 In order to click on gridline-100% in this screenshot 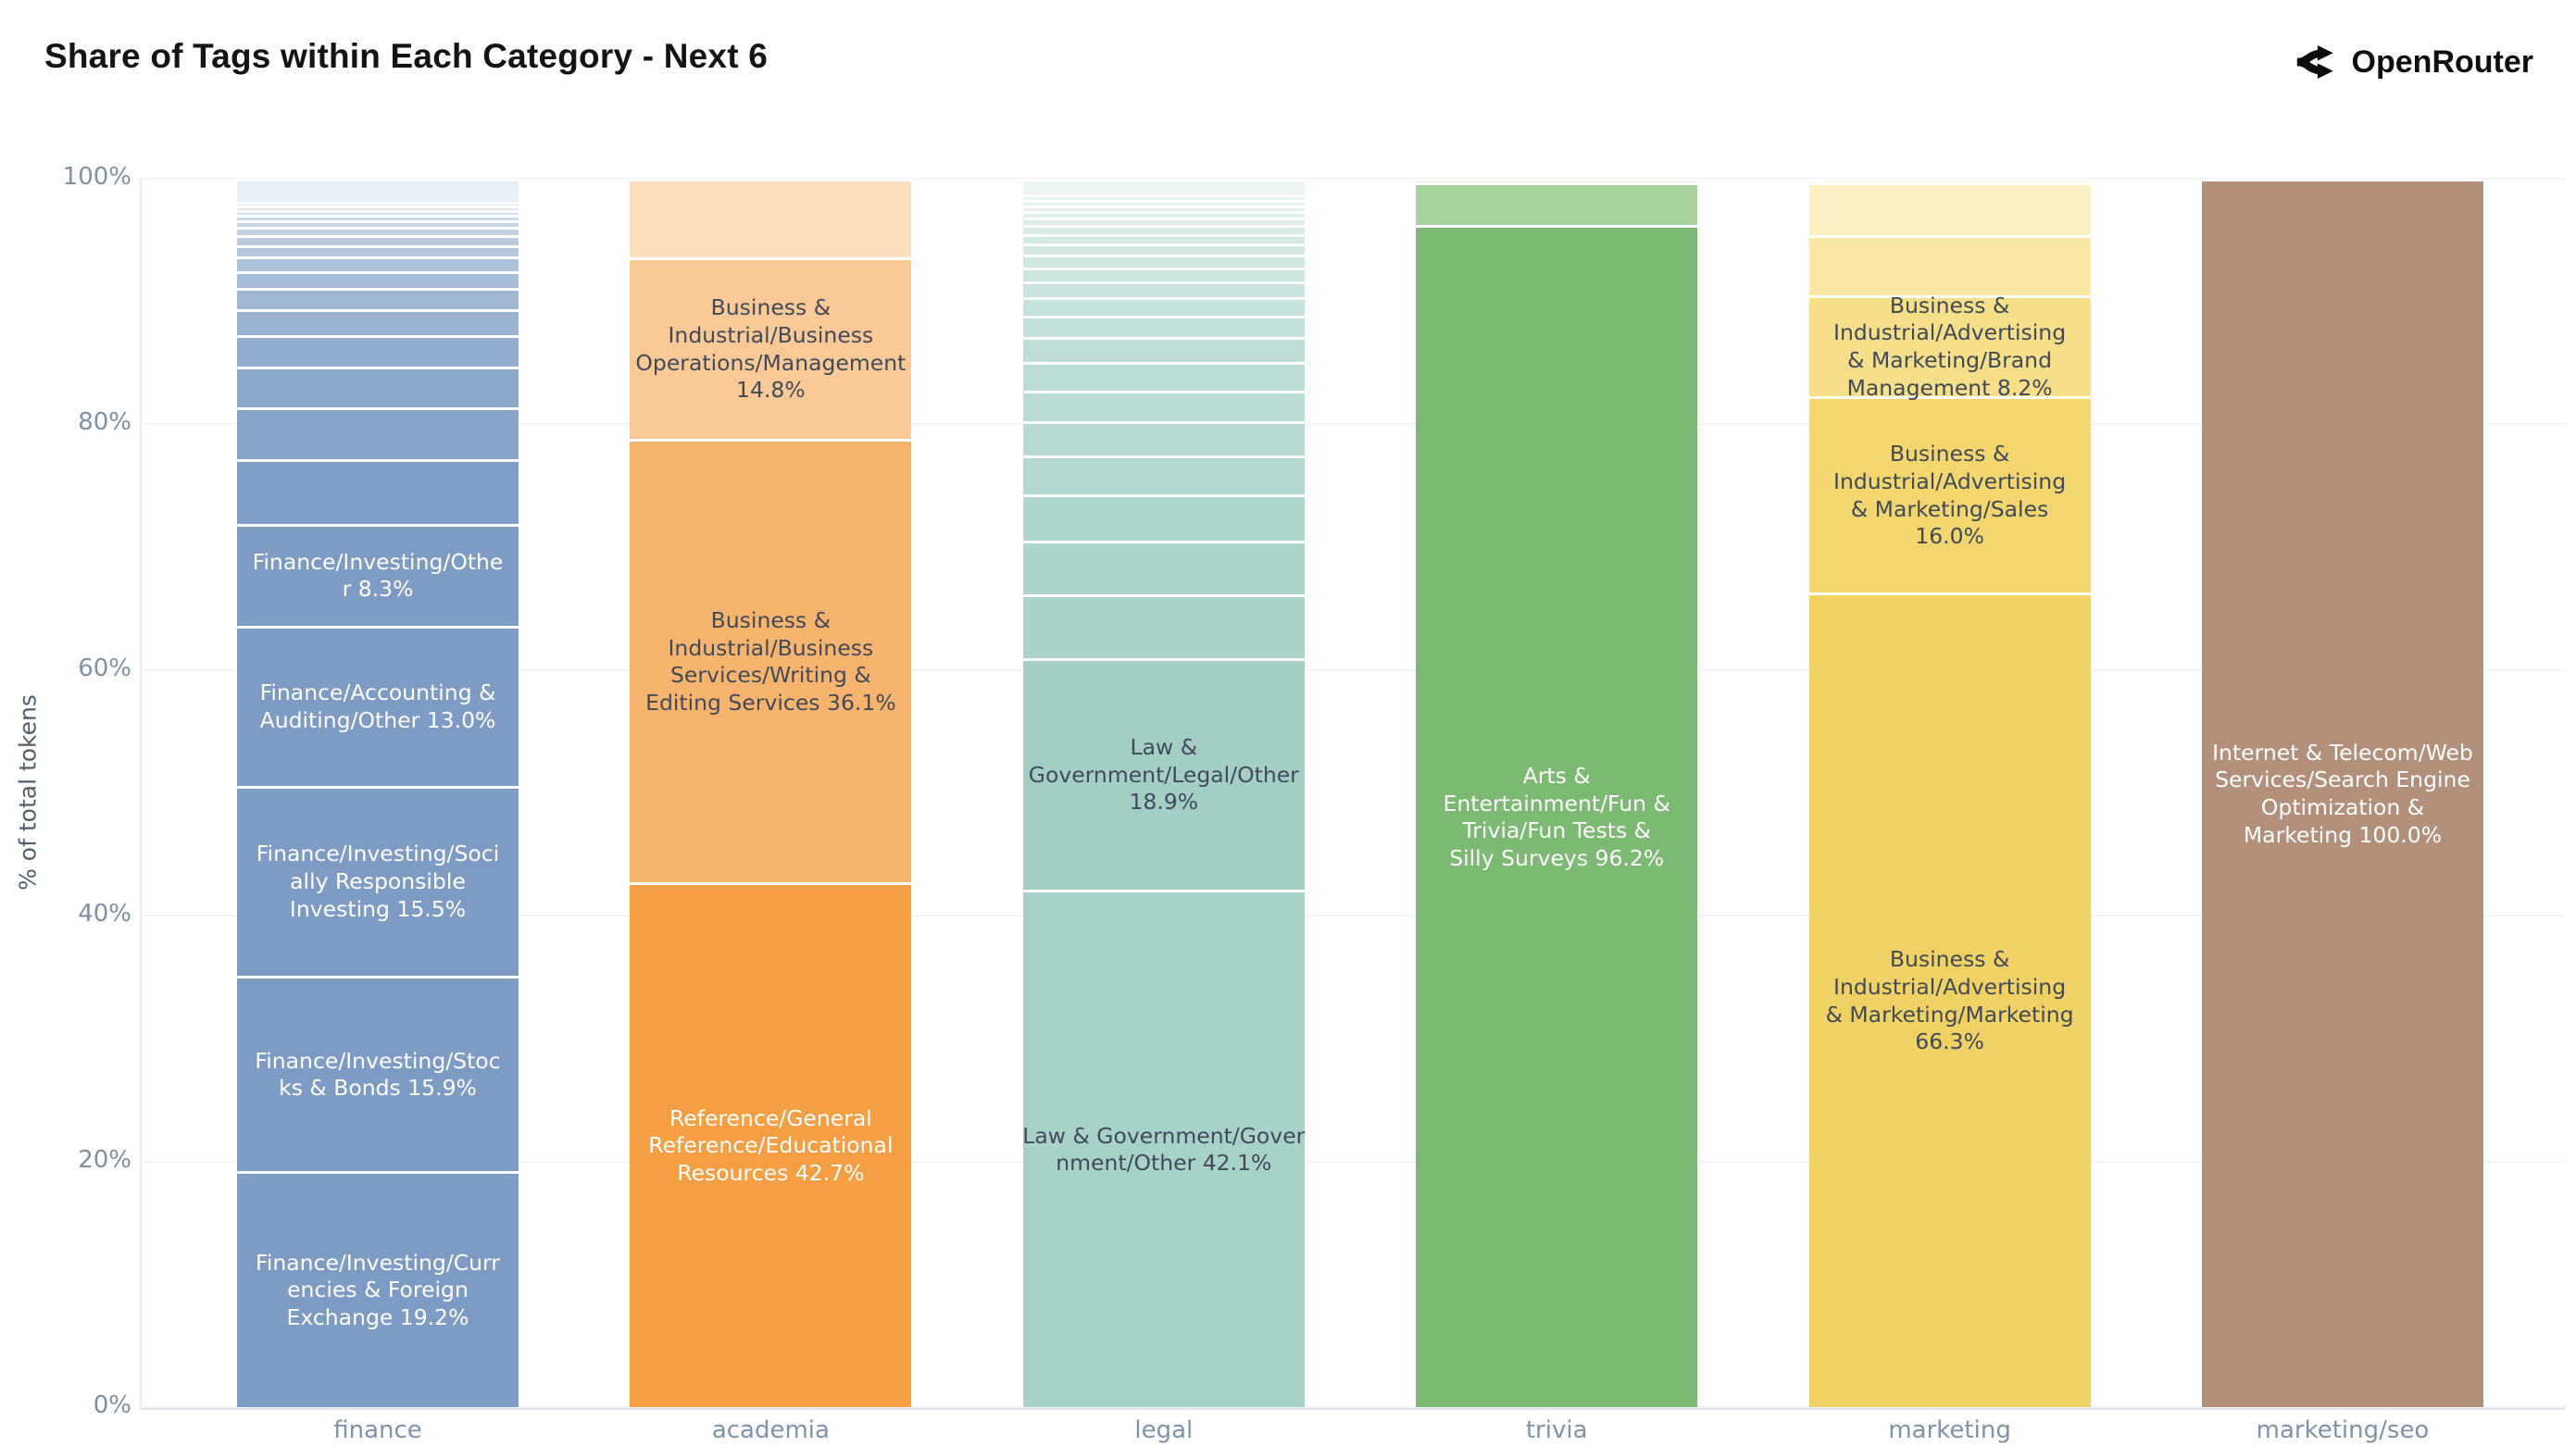, I will do `click(1353, 179)`.